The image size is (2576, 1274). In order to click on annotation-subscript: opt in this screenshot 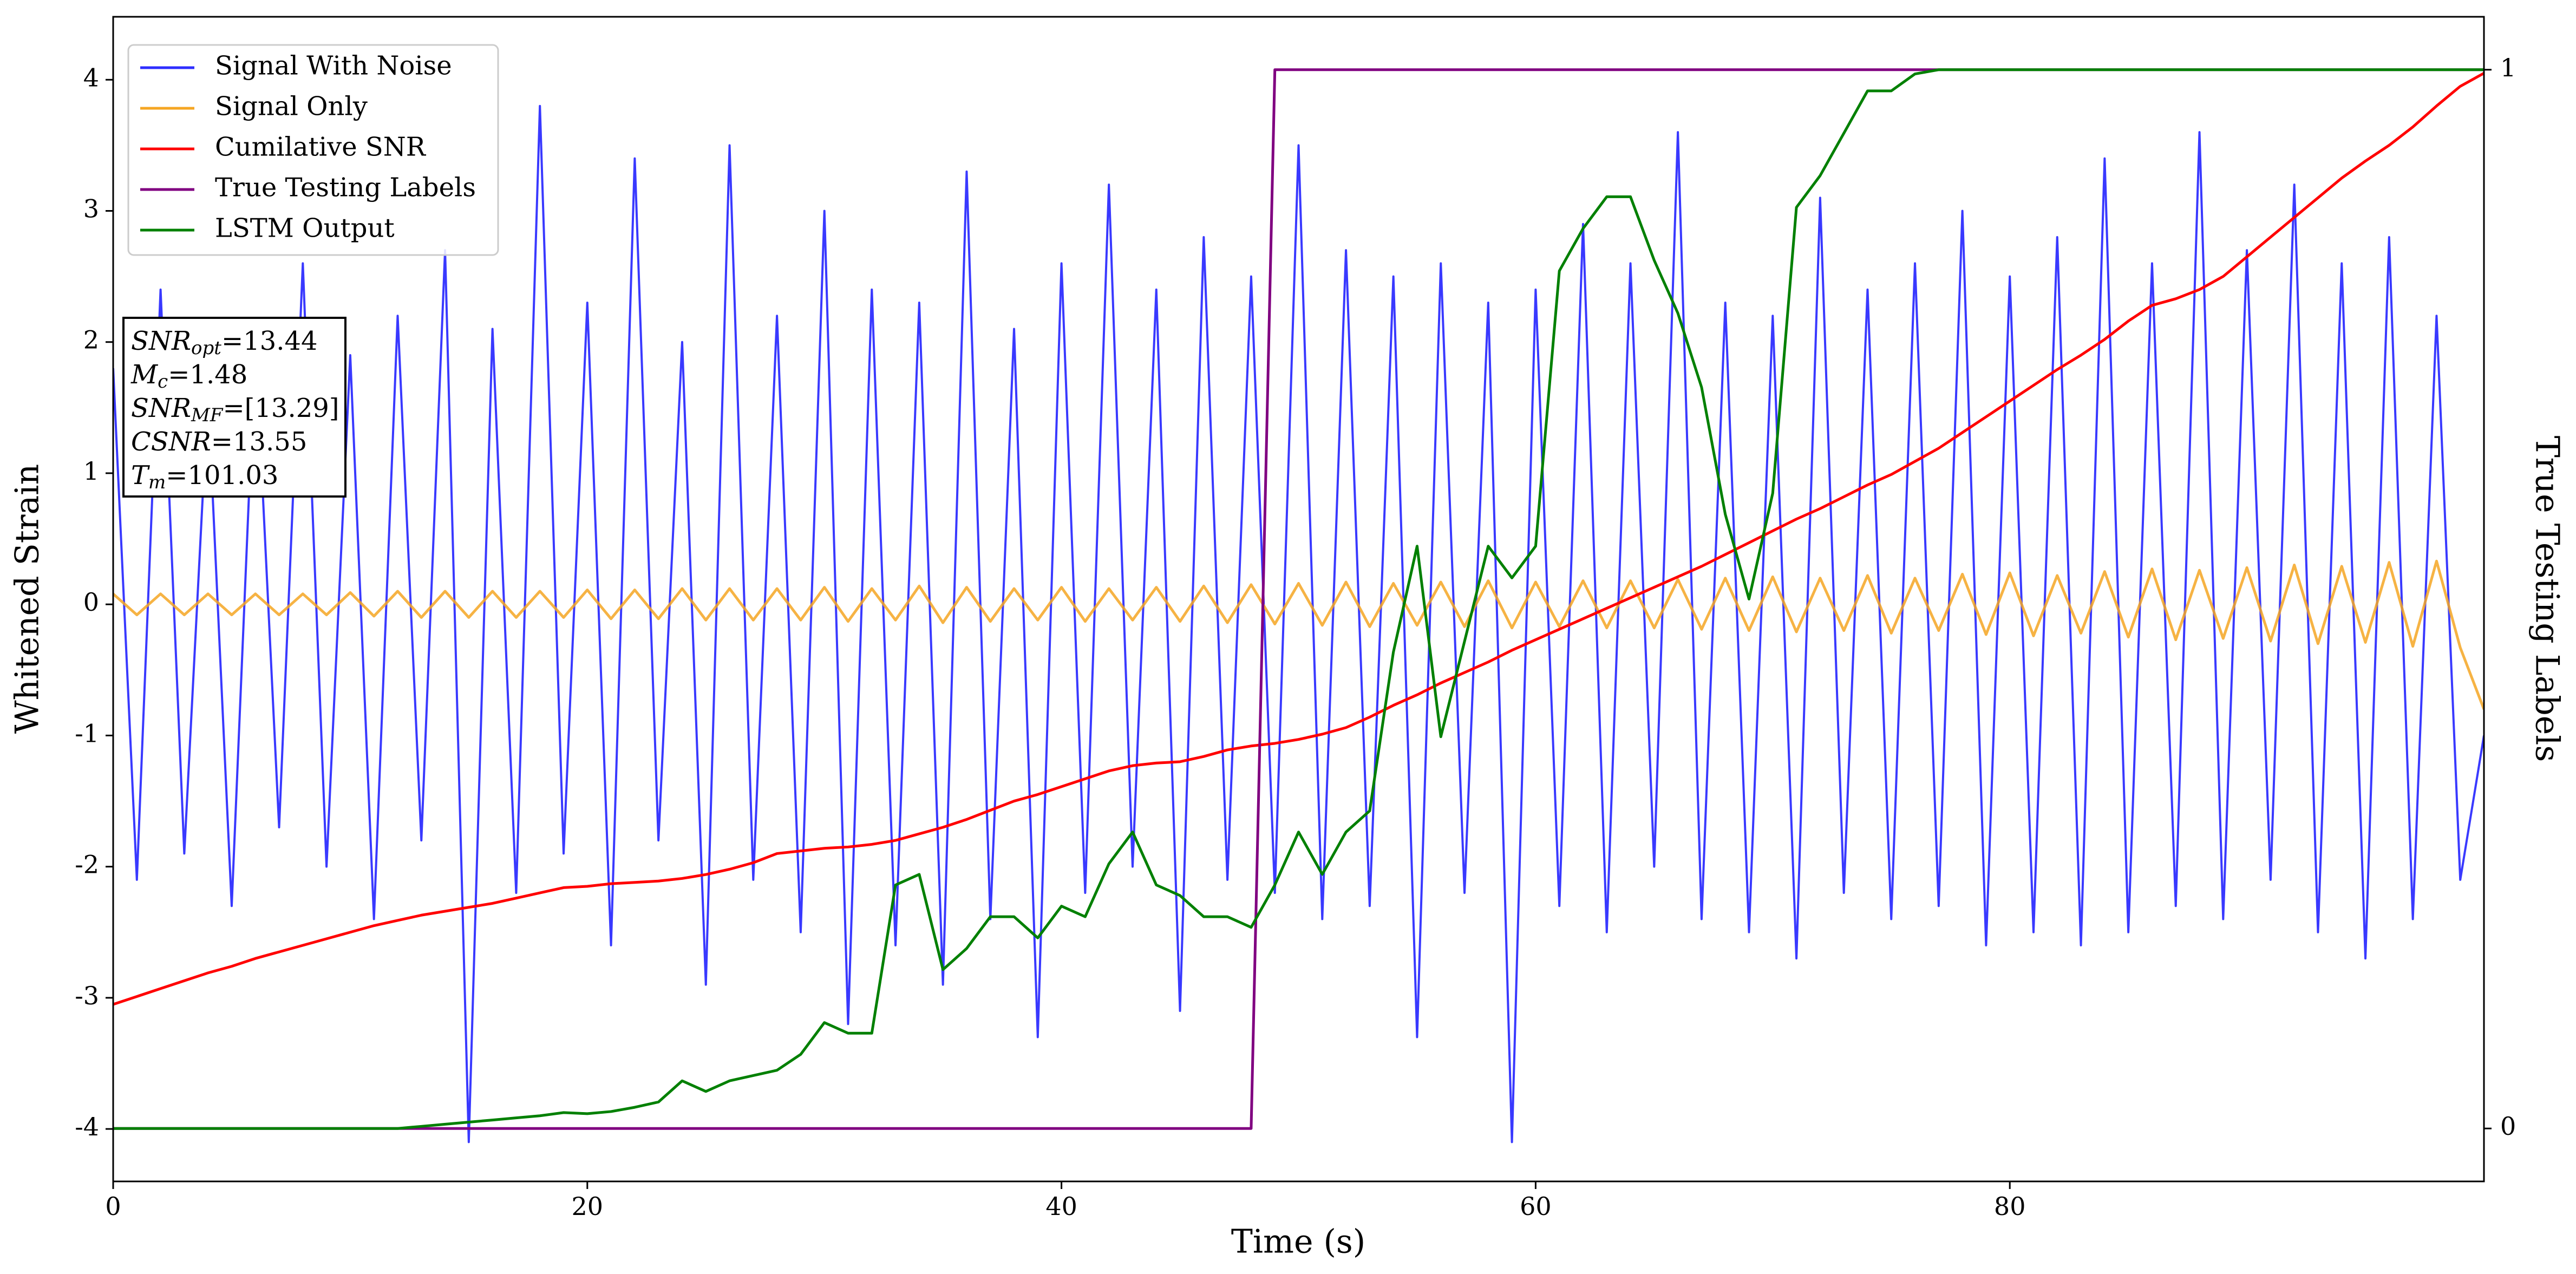, I will do `click(206, 348)`.